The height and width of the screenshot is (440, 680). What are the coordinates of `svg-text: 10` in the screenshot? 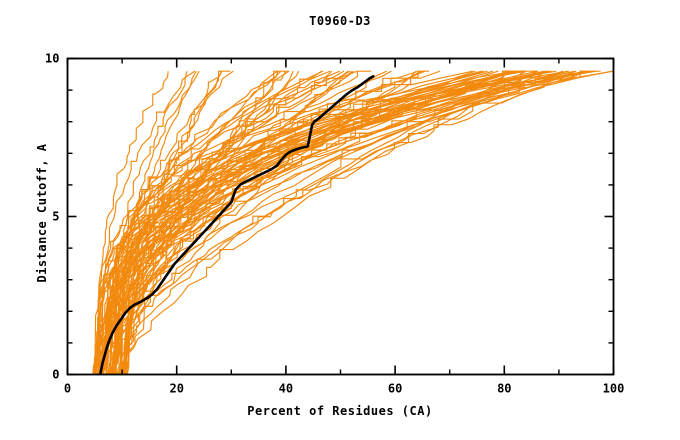 It's located at (52, 59).